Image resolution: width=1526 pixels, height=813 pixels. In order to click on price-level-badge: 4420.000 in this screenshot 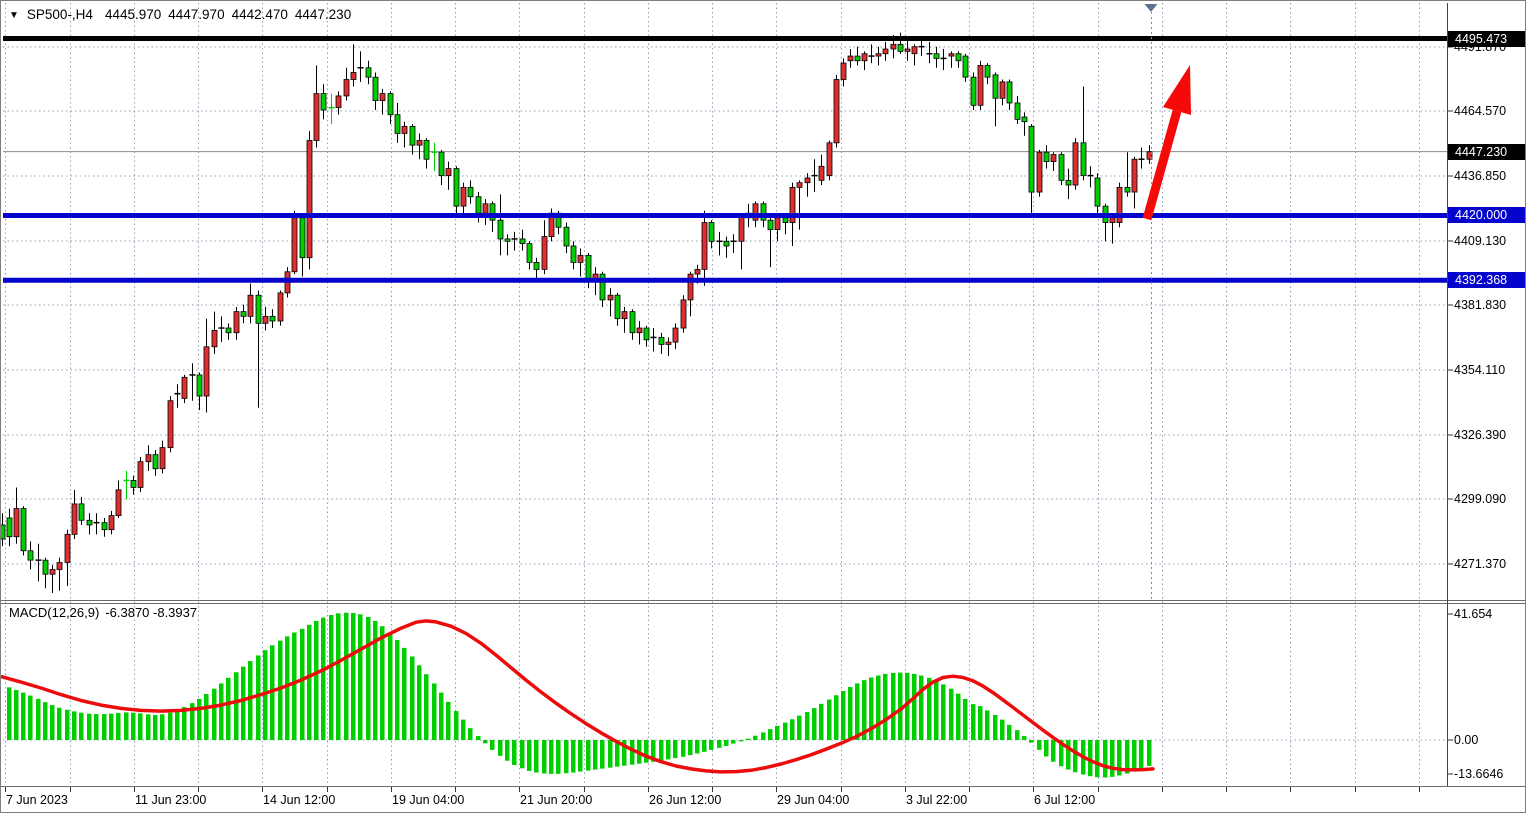, I will do `click(1486, 215)`.